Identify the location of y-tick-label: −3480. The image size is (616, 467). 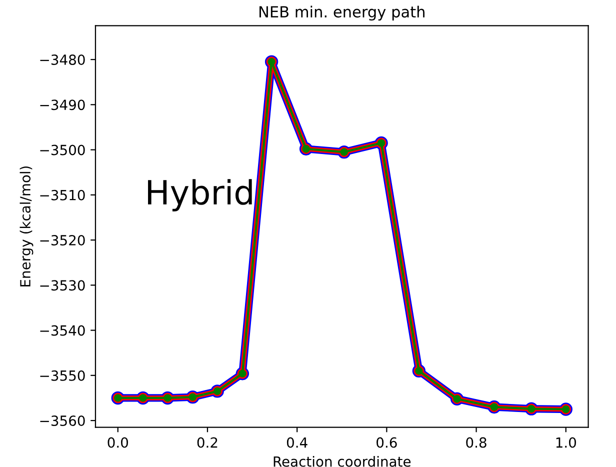
(62, 60).